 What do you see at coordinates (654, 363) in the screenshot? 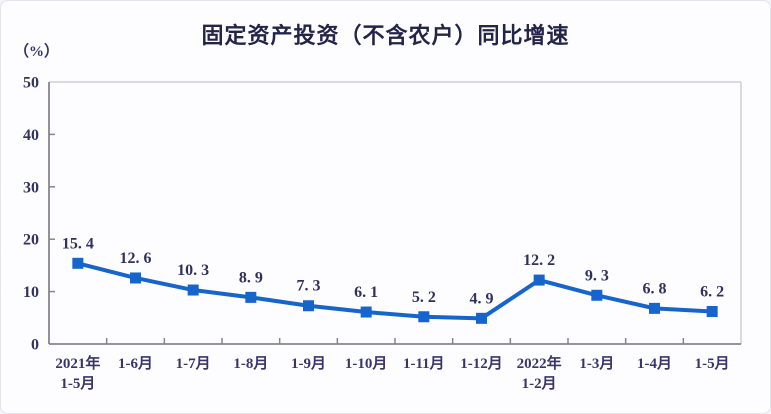
I see `x-tick-label: 1-4月` at bounding box center [654, 363].